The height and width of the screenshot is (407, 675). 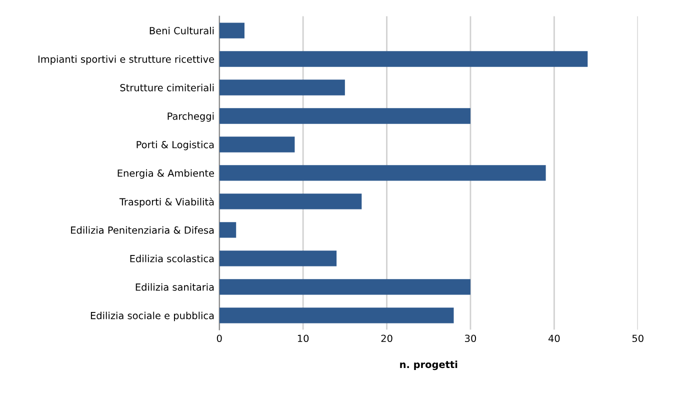 What do you see at coordinates (166, 174) in the screenshot?
I see `y-tick-label: Energia & Ambiente` at bounding box center [166, 174].